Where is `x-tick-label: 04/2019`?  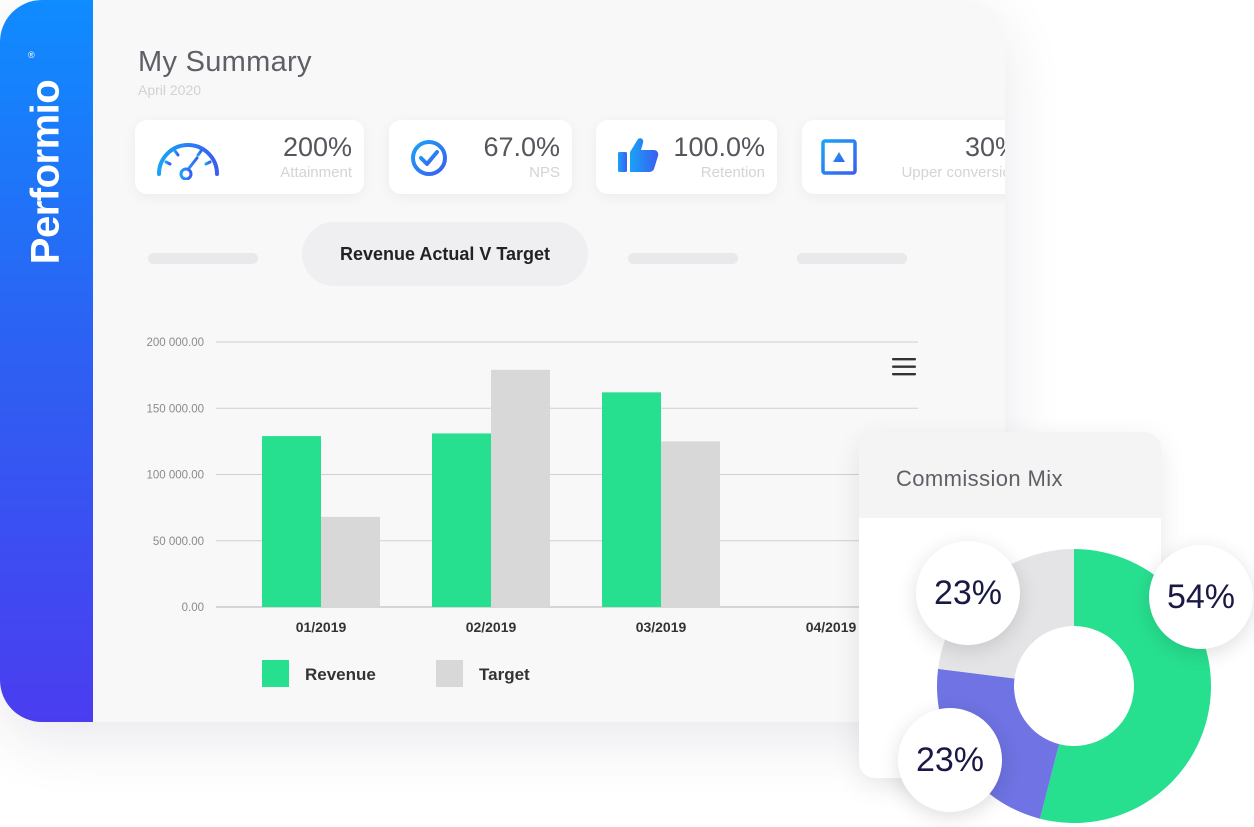
x-tick-label: 04/2019 is located at coordinates (831, 627).